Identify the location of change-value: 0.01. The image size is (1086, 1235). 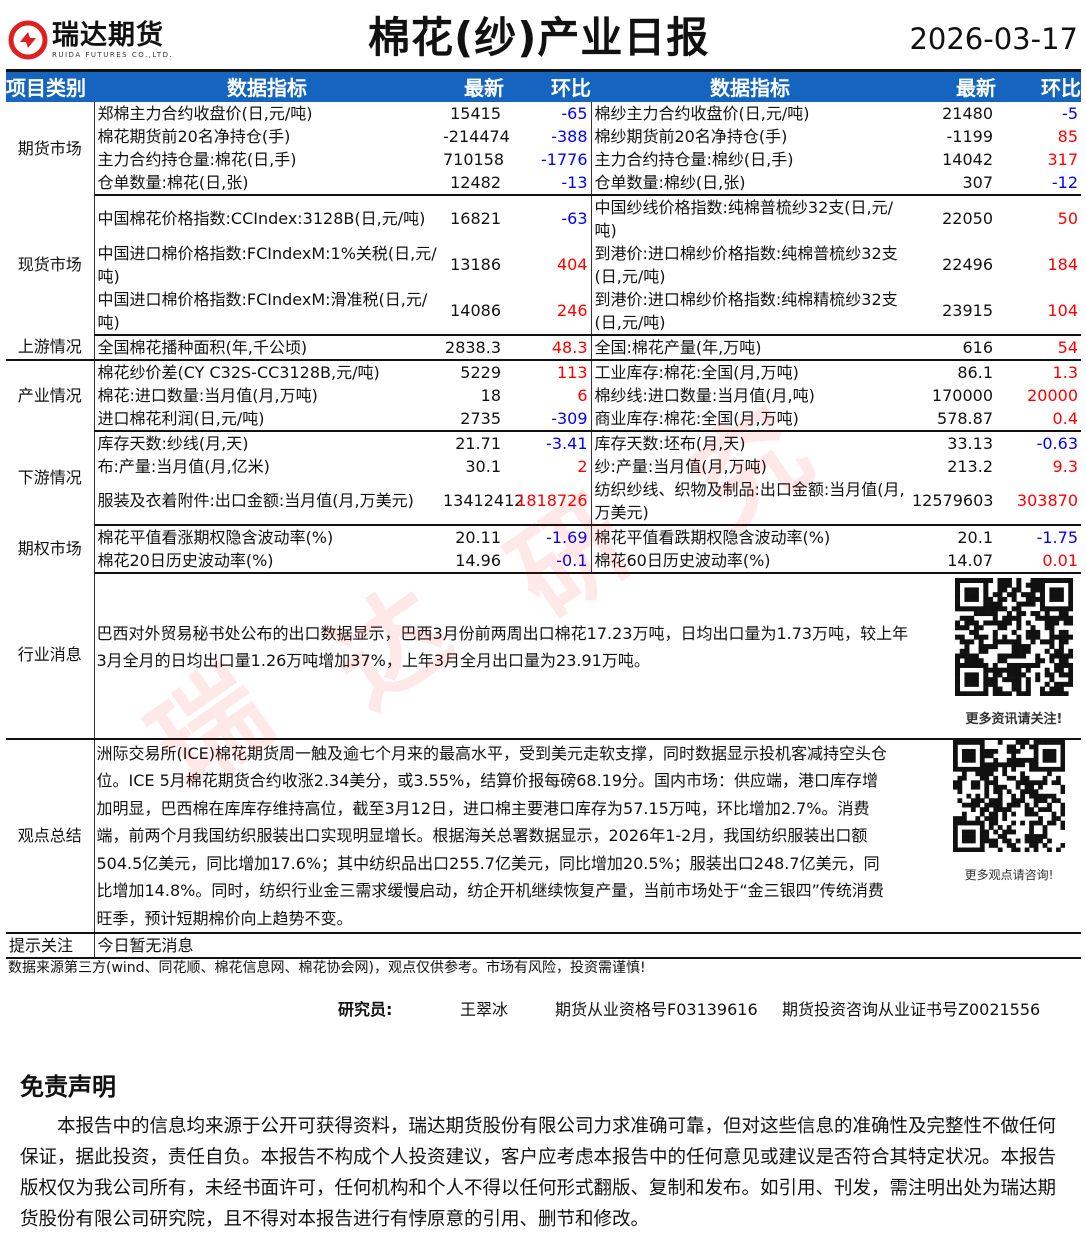
(1038, 561).